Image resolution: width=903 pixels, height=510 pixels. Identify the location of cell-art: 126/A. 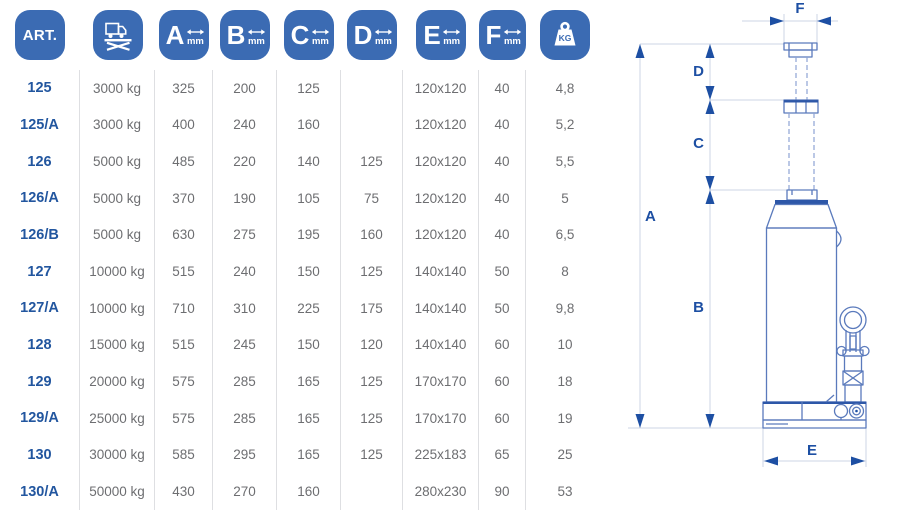
(40, 198).